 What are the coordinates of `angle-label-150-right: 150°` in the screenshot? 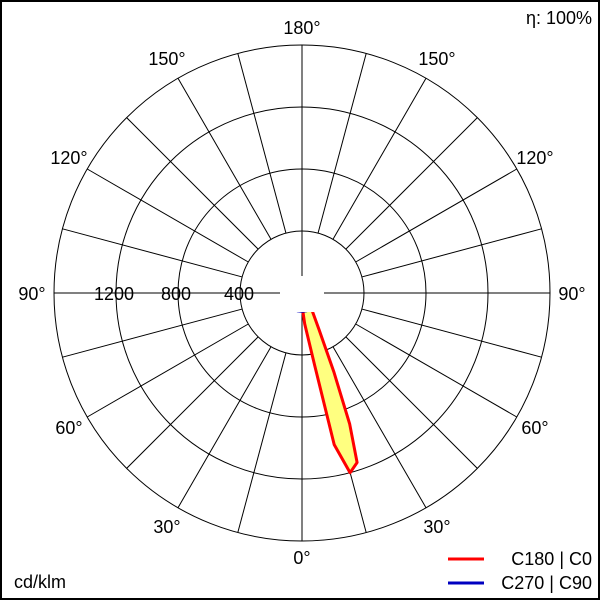 It's located at (436, 59).